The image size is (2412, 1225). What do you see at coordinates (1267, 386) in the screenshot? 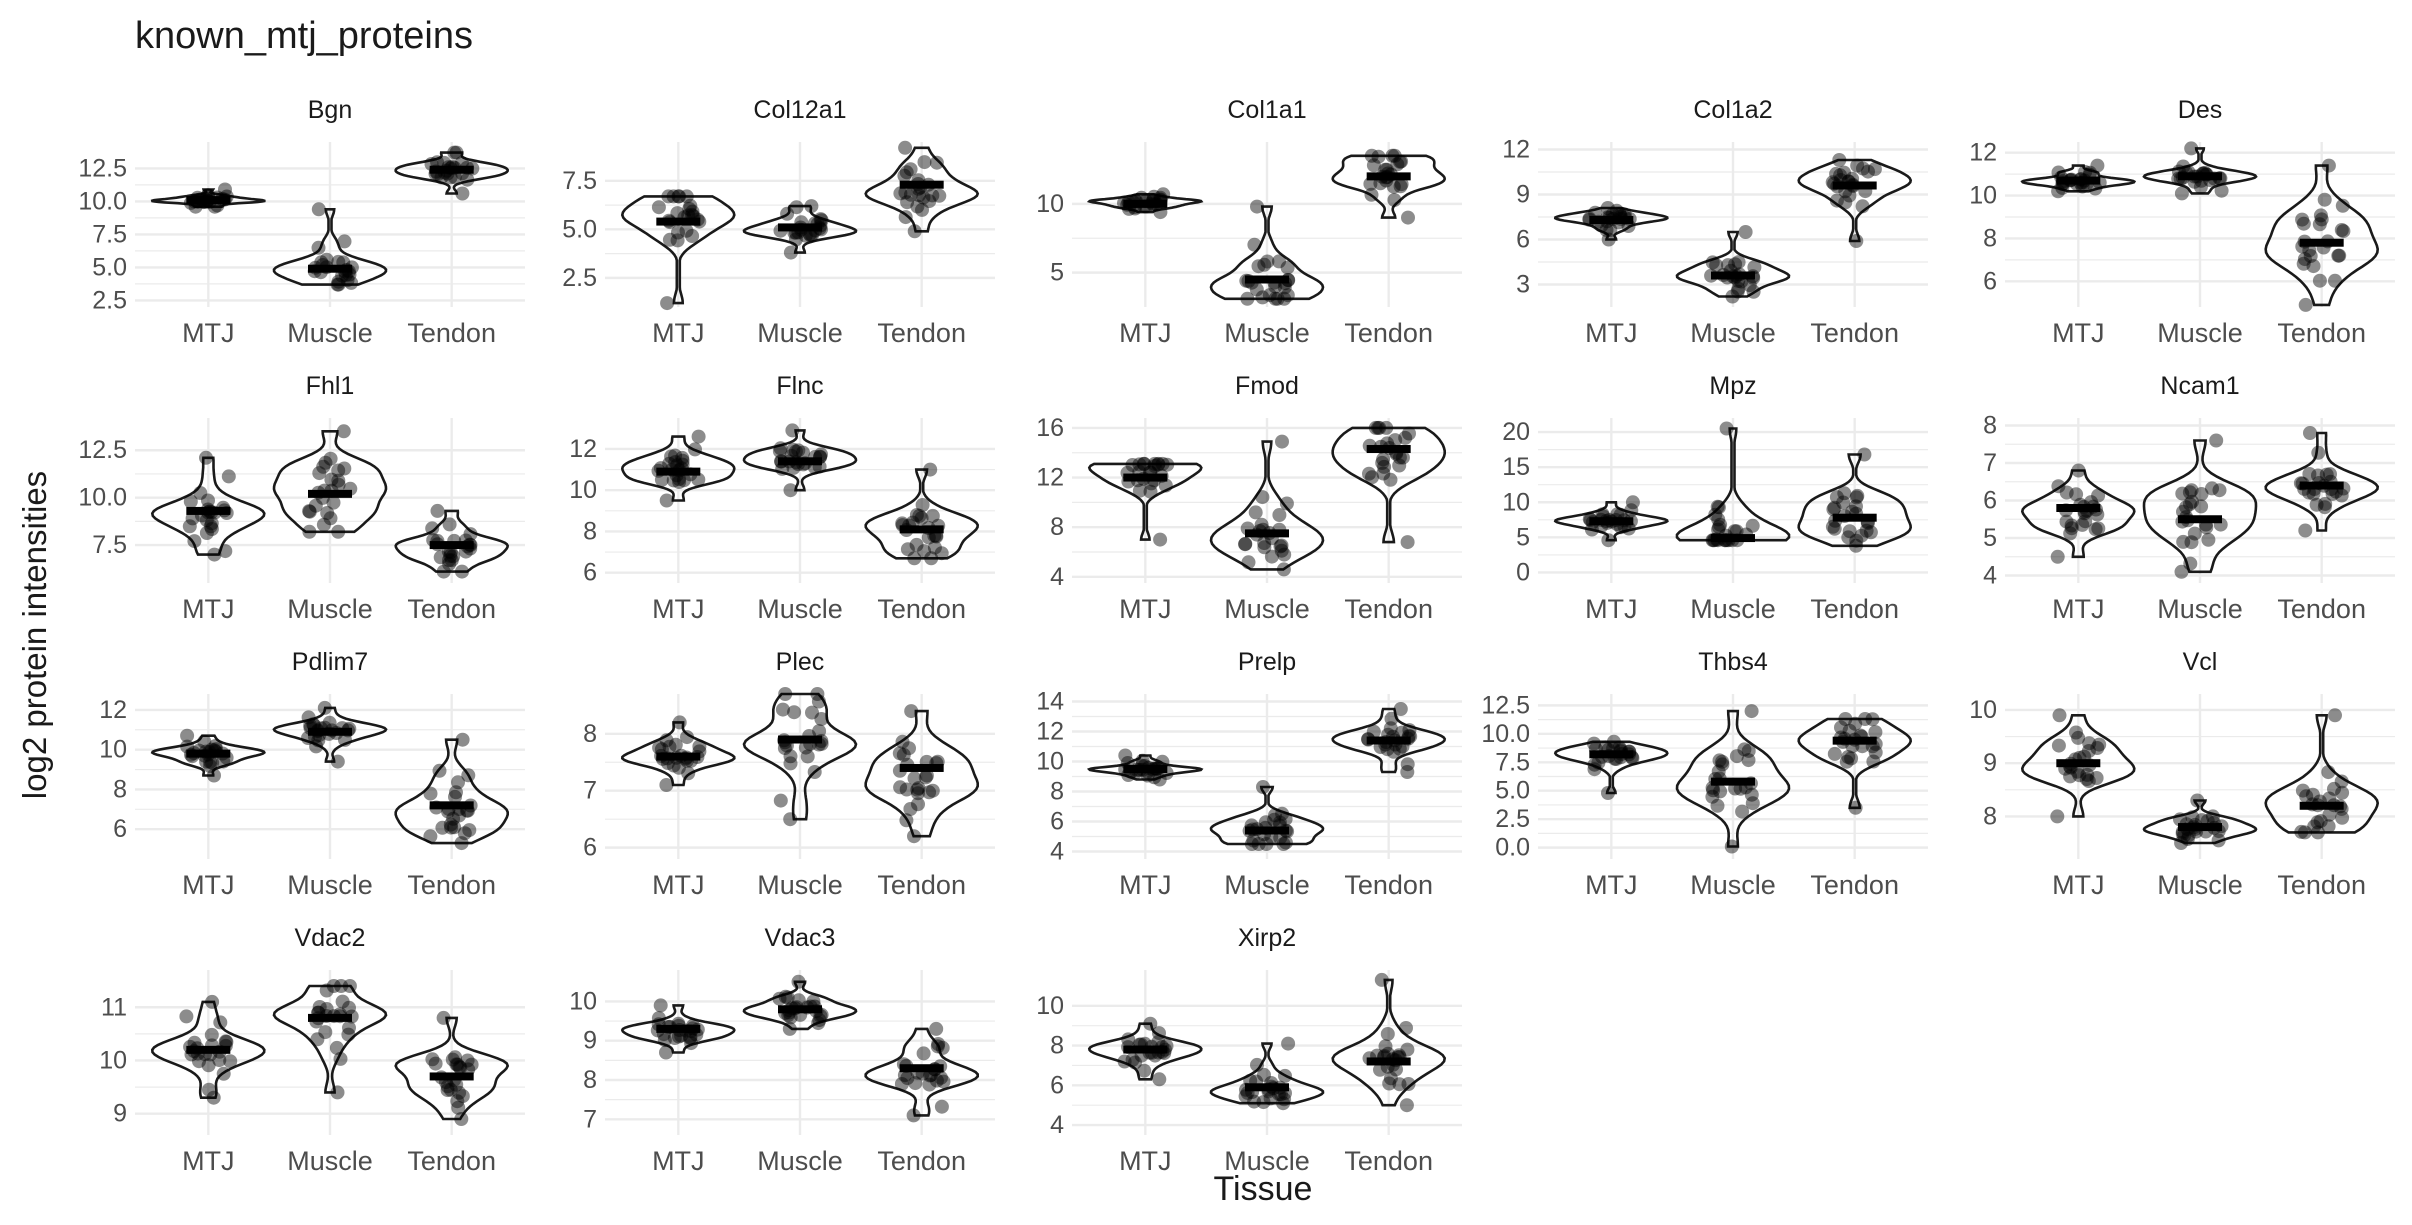
I see `facet-title: Fmod` at bounding box center [1267, 386].